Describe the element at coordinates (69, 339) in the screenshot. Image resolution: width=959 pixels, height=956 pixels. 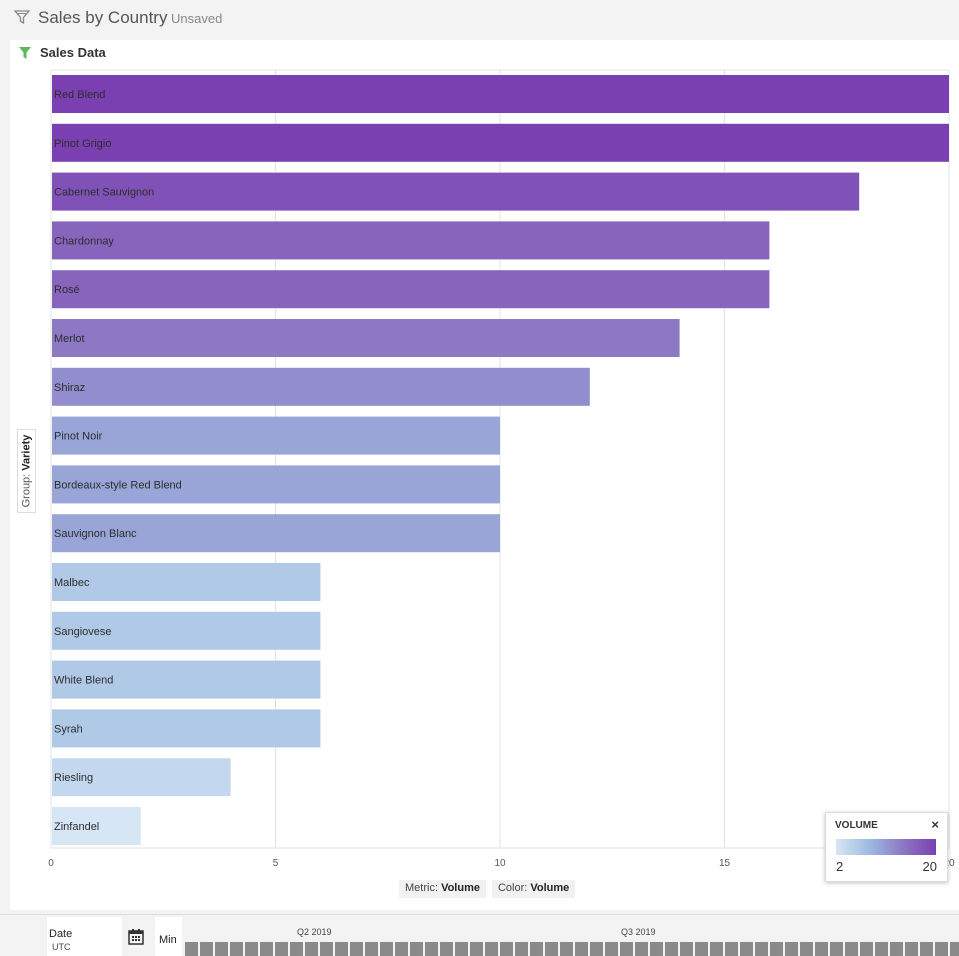
I see `bar-label: Merlot` at that location.